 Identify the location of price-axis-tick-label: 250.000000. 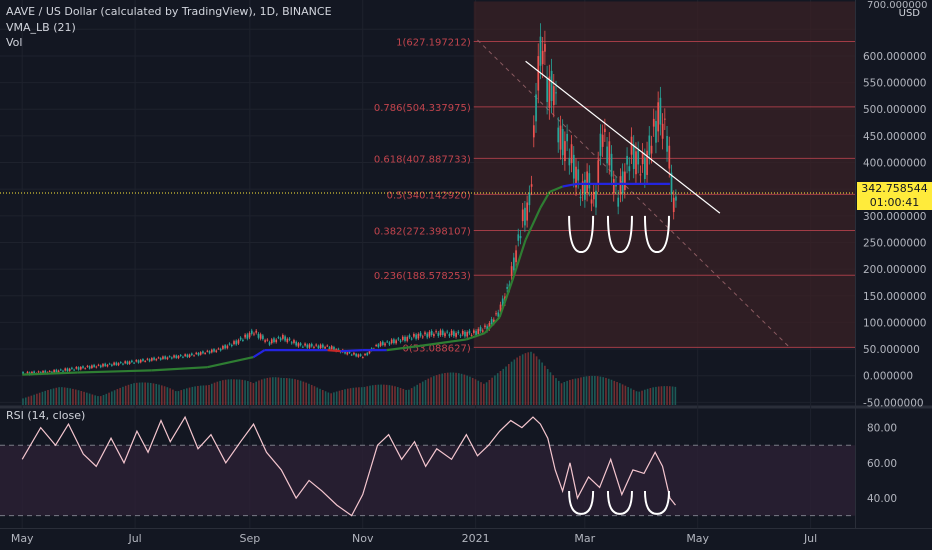
(894, 243).